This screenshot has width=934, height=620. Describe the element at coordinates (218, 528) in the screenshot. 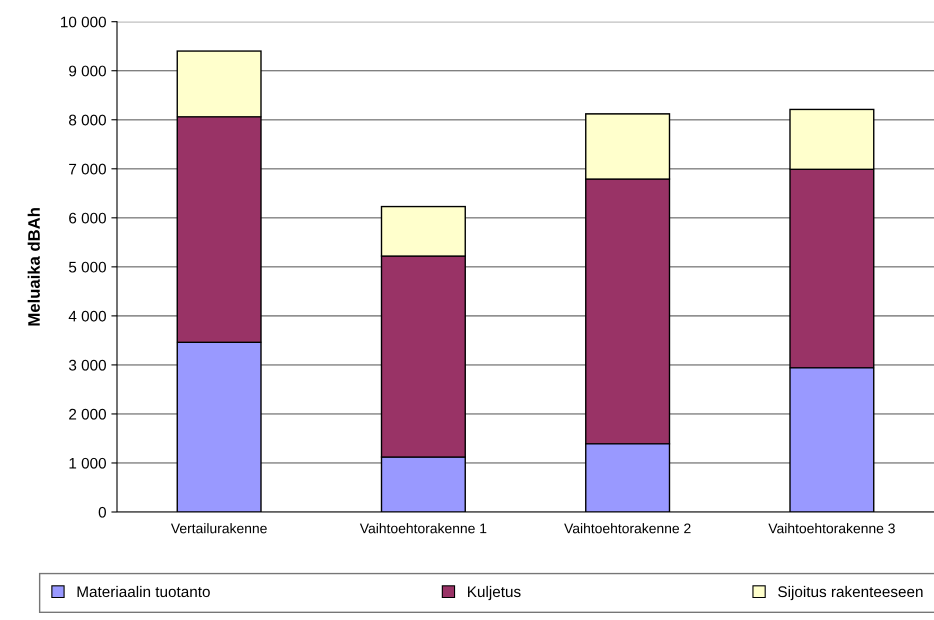

I see `x-tick-label: Vertailurakenne` at that location.